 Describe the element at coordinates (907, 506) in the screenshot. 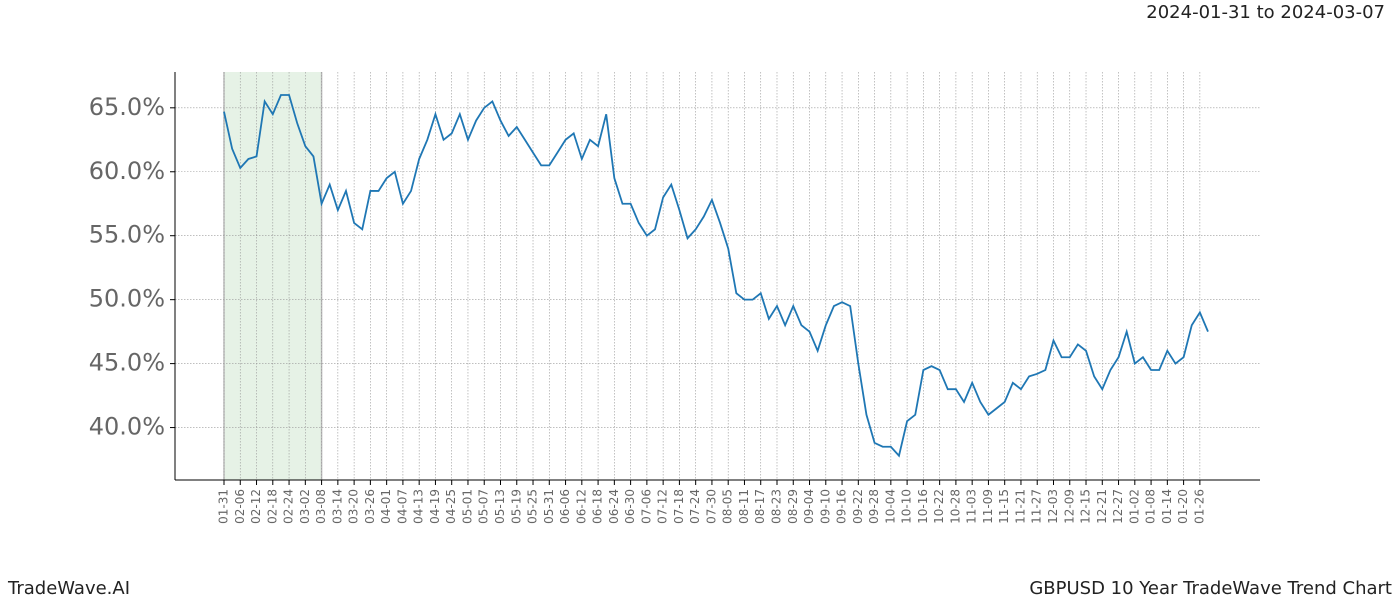

I see `x-tick-label: 10-10` at that location.